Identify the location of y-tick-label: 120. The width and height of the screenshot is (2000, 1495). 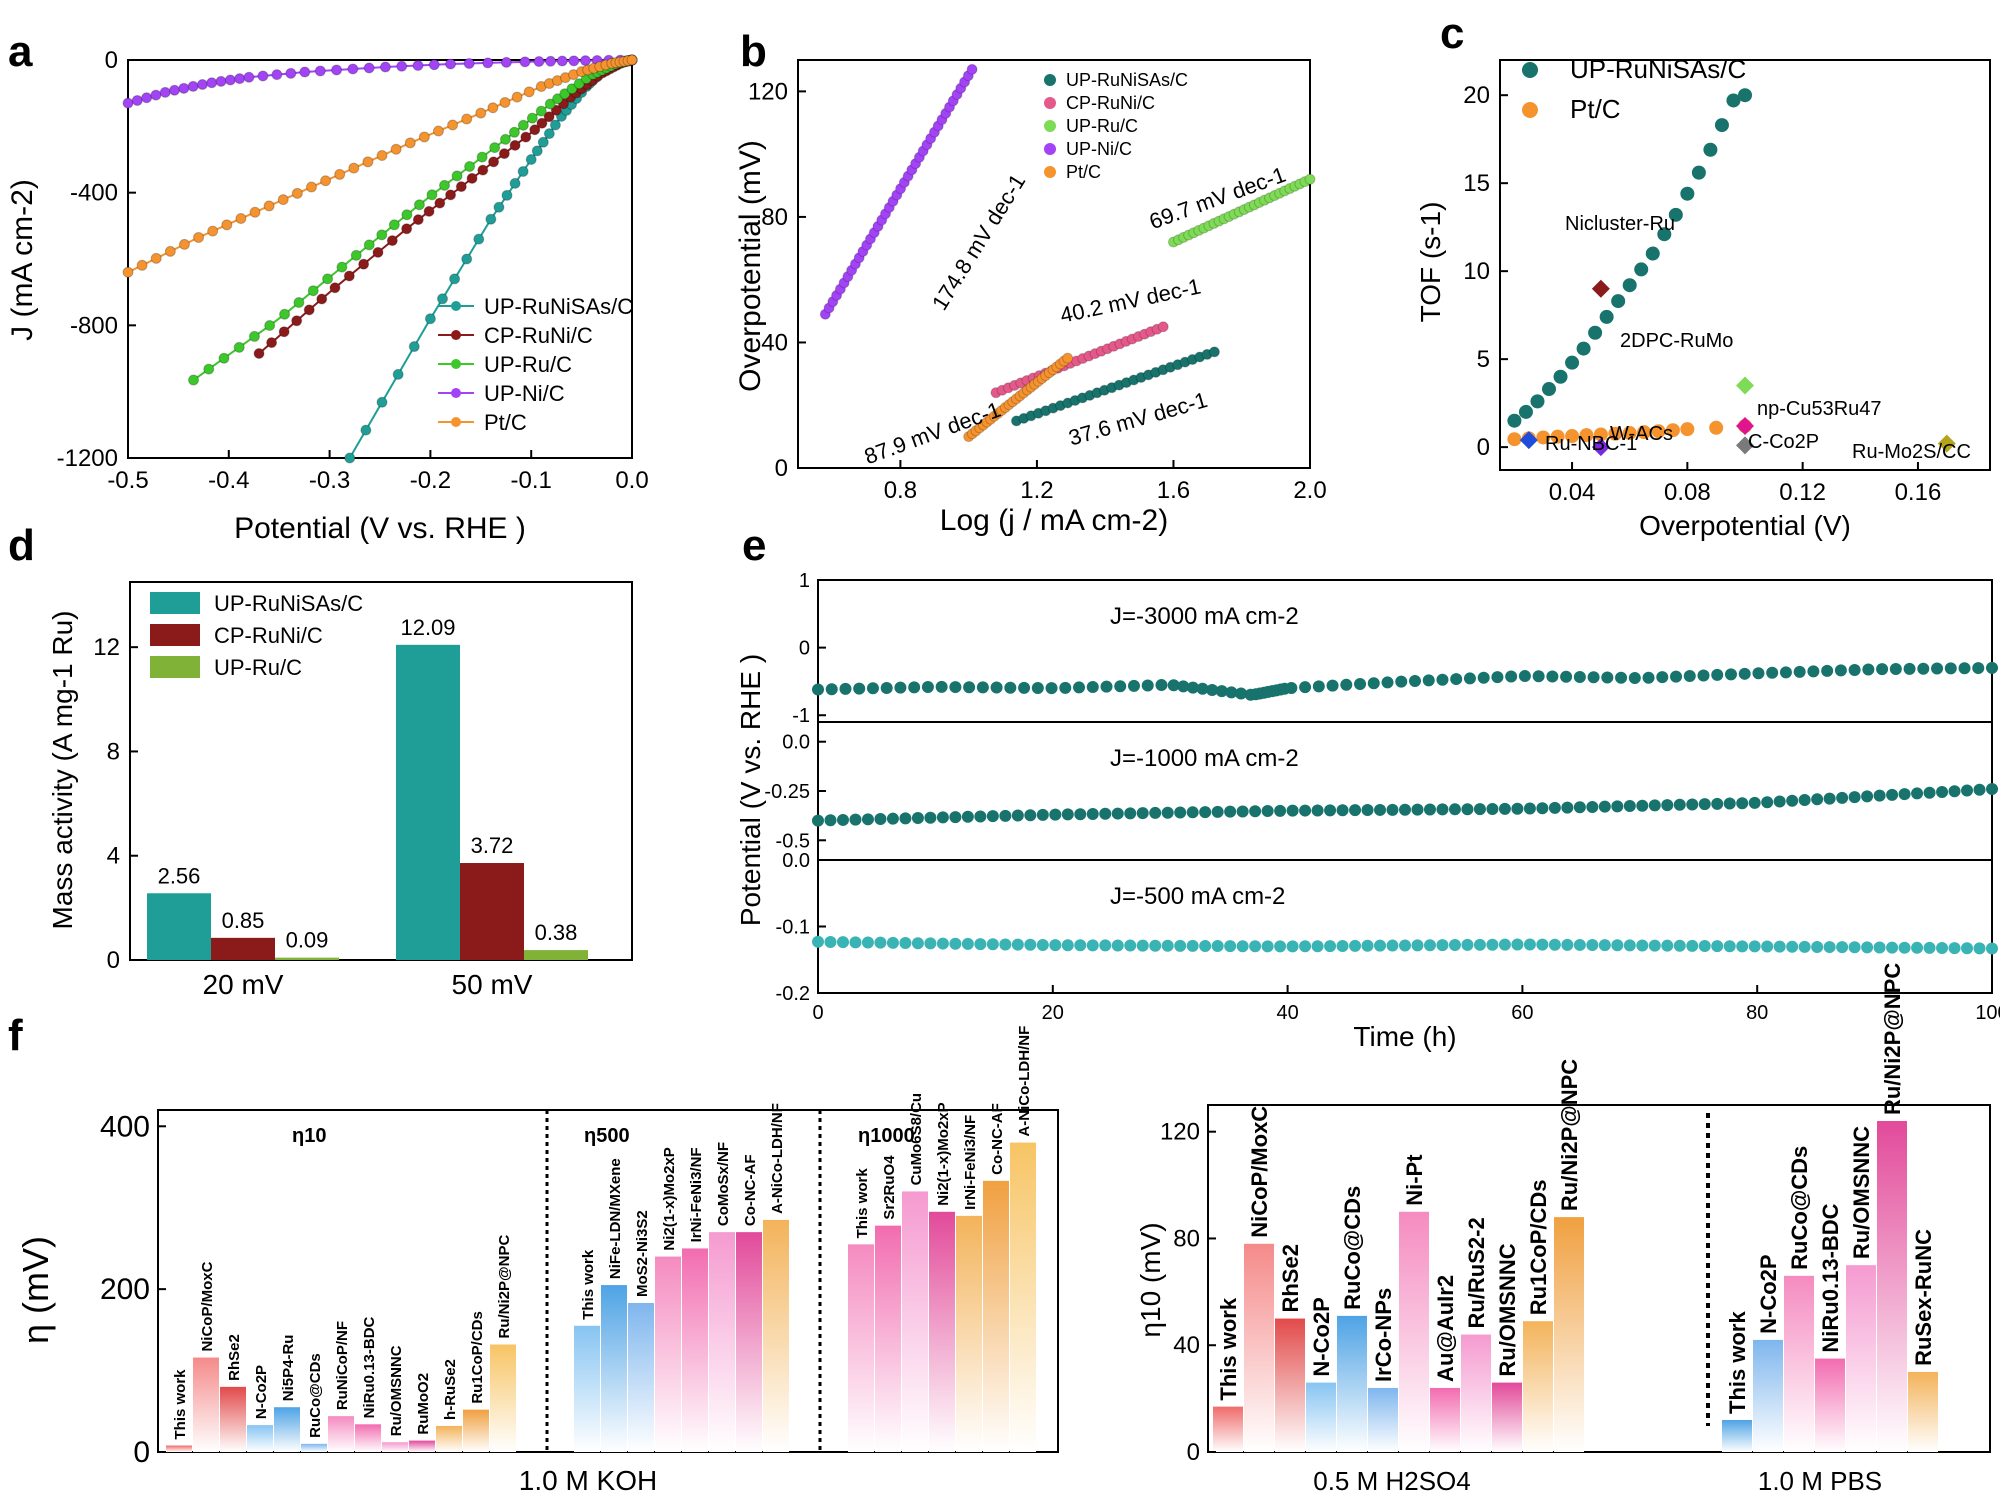
(768, 91).